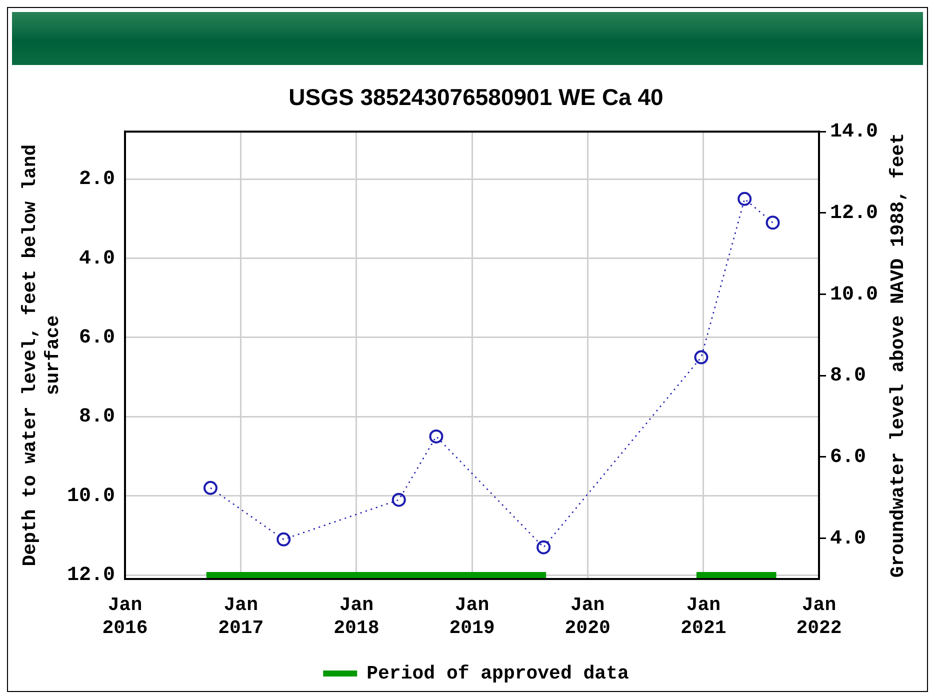 The width and height of the screenshot is (935, 698). I want to click on y2-tick-label: 4.0, so click(848, 538).